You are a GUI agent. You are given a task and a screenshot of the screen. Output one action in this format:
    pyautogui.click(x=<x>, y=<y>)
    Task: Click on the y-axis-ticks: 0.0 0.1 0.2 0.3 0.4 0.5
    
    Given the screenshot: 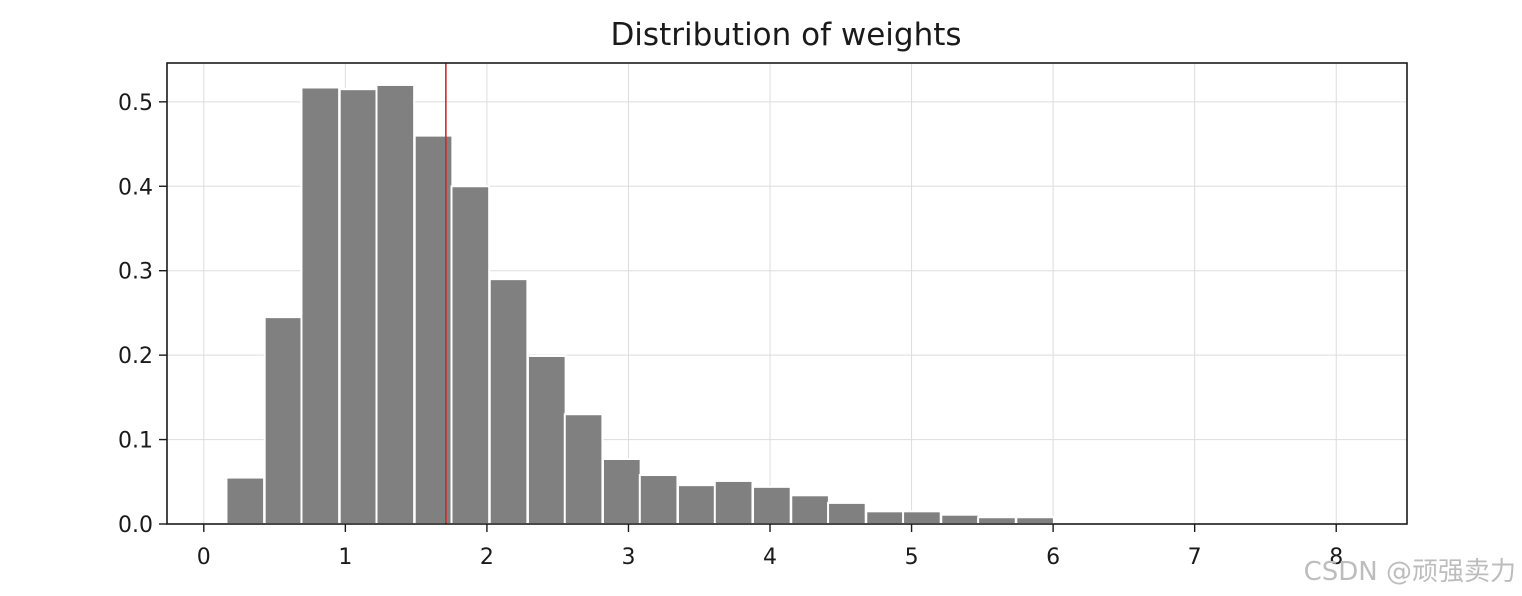 What is the action you would take?
    pyautogui.click(x=142, y=314)
    